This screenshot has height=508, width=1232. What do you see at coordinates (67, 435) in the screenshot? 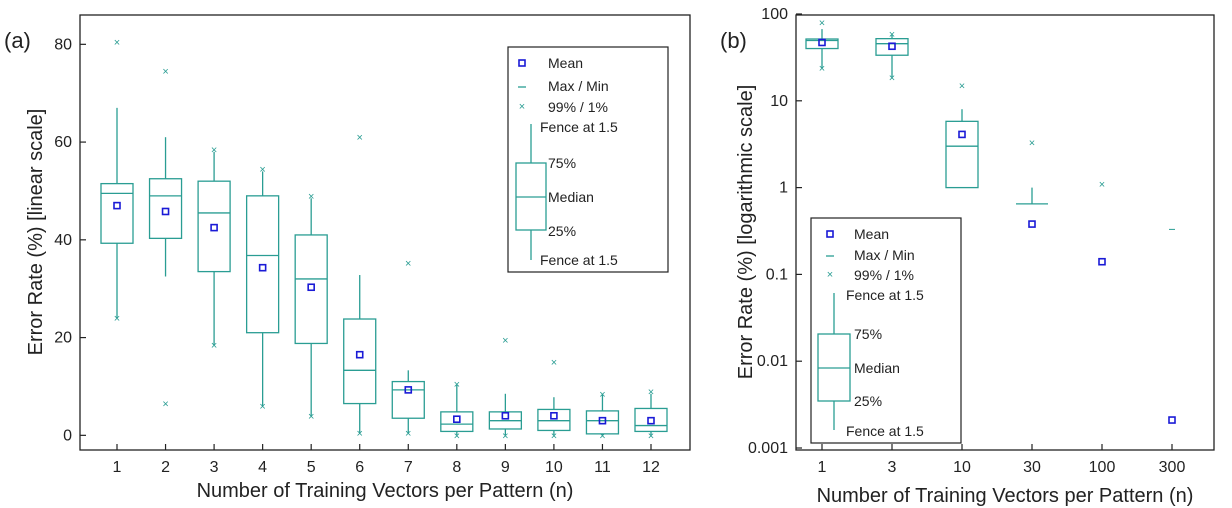
I see `panel-a-y-tick-label: 0` at bounding box center [67, 435].